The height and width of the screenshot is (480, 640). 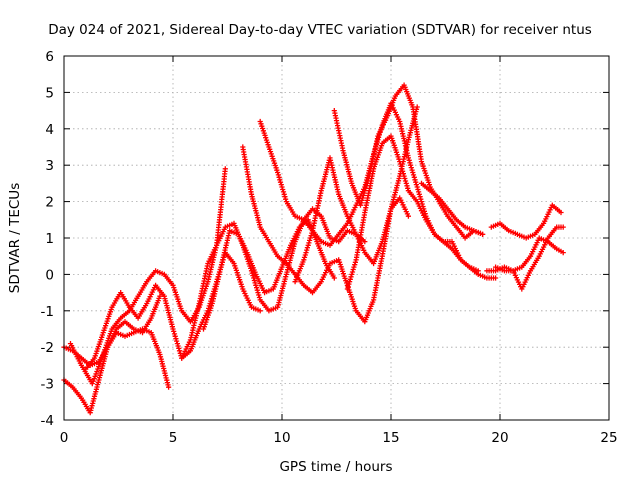 What do you see at coordinates (47, 421) in the screenshot?
I see `y-tick-label: -4` at bounding box center [47, 421].